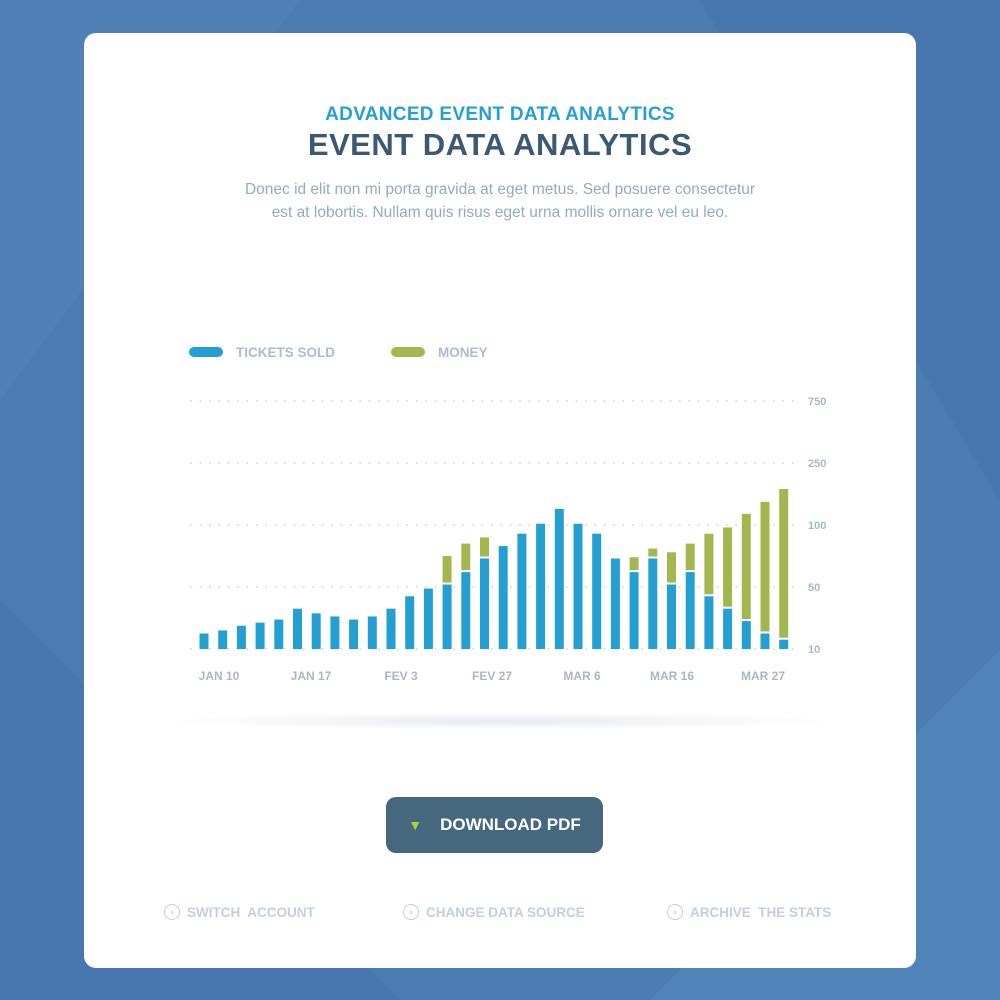 The image size is (1000, 1000). Describe the element at coordinates (219, 676) in the screenshot. I see `x-tick-label: JAN 10` at that location.